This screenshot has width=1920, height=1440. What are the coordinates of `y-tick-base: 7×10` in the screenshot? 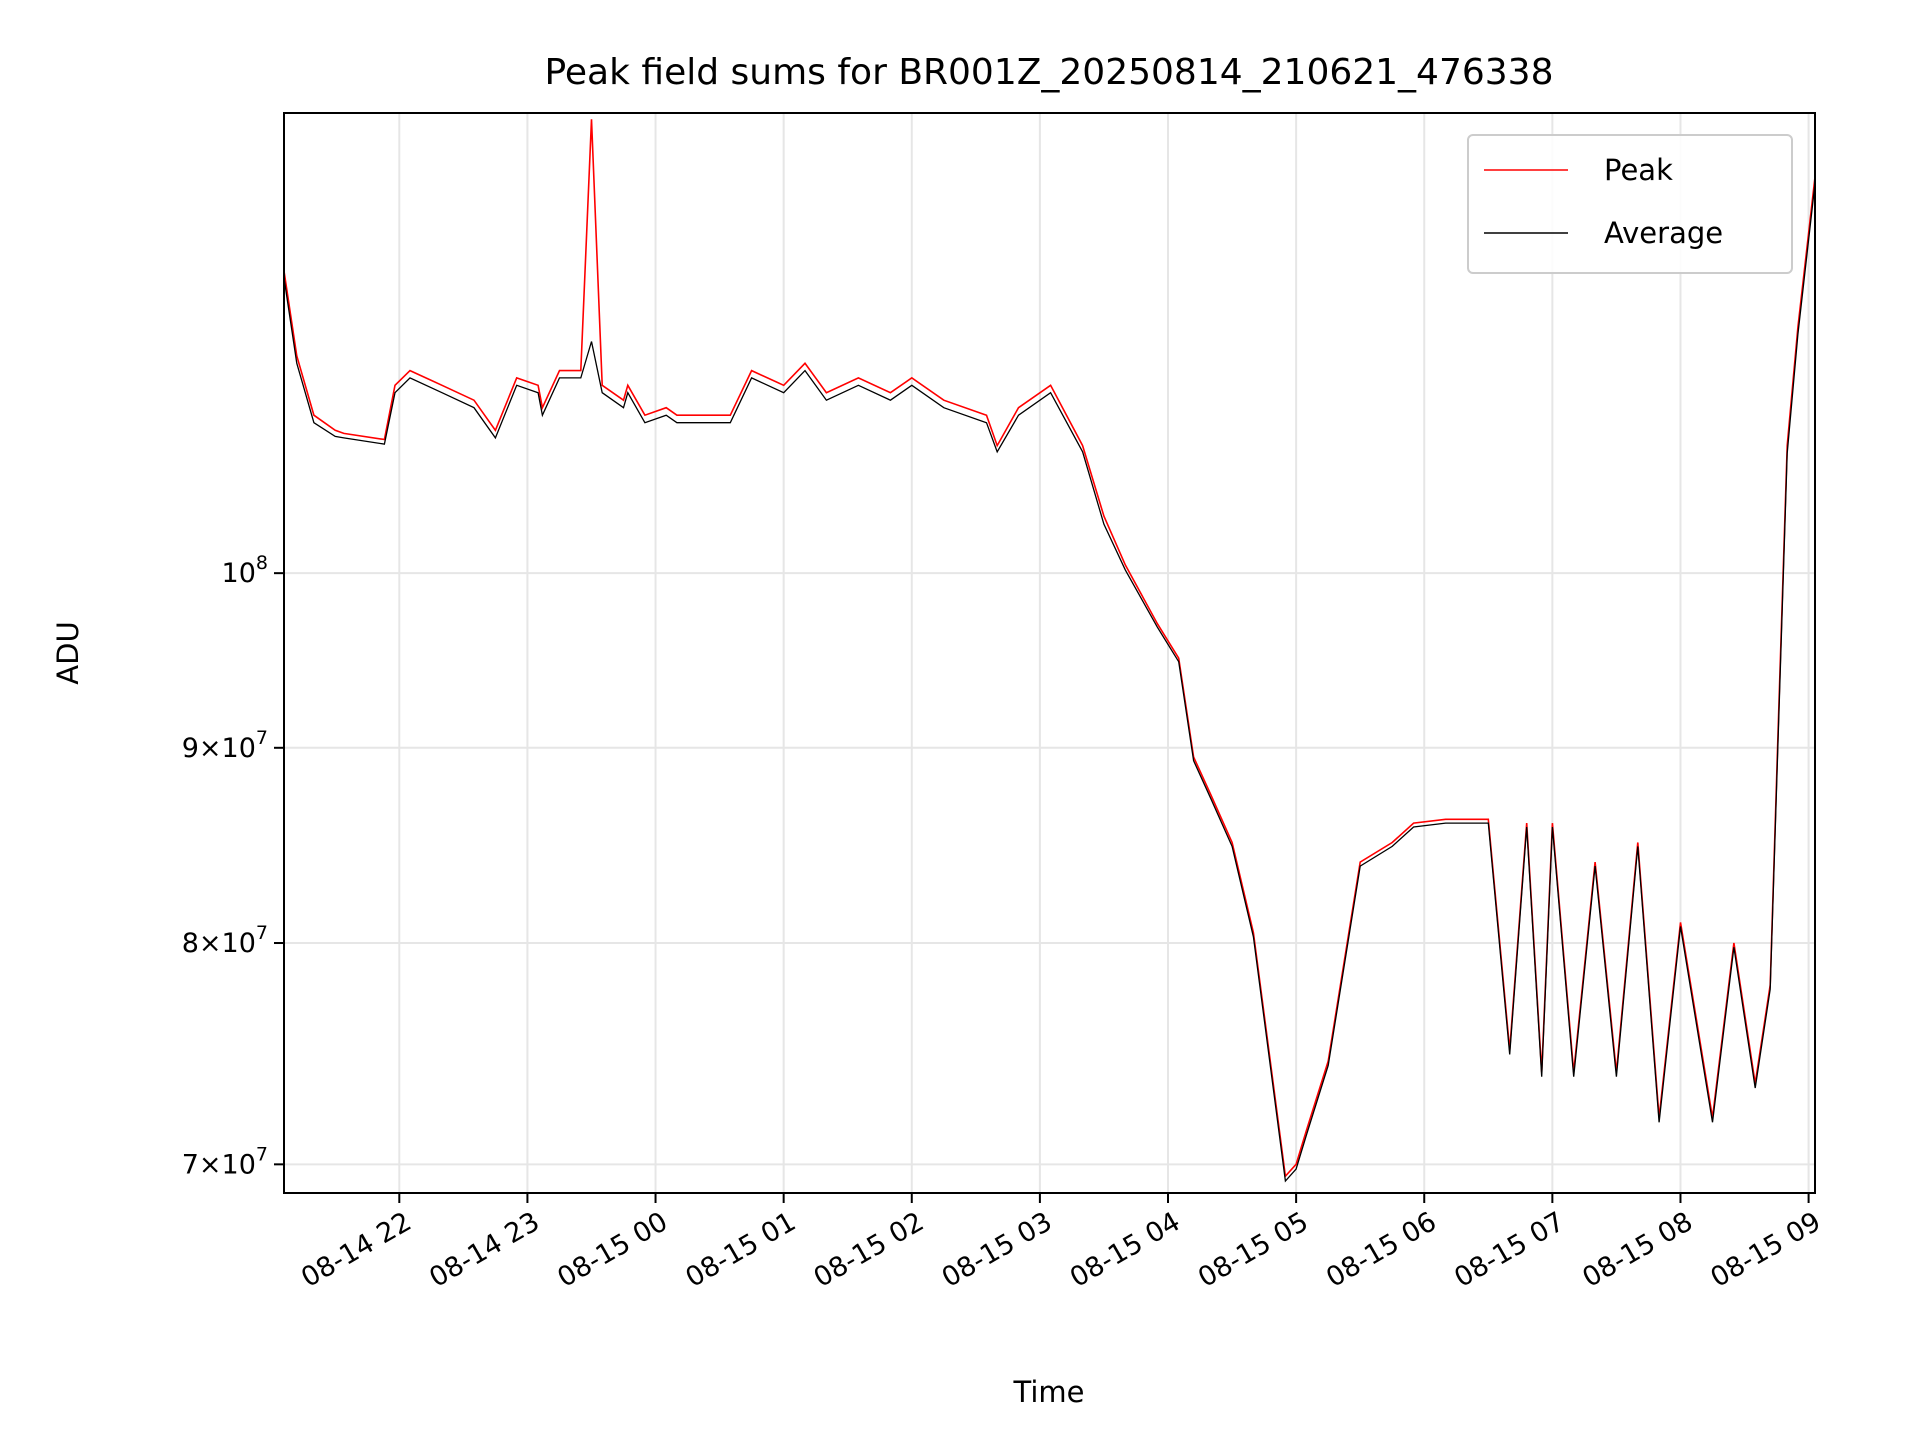 It's located at (219, 1164).